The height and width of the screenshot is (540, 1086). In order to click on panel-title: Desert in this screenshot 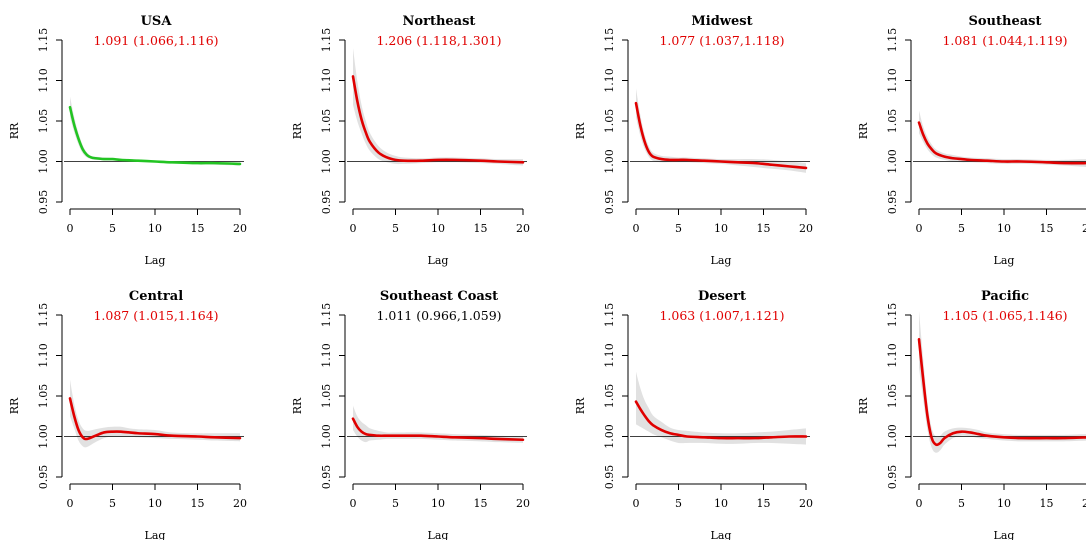, I will do `click(722, 296)`.